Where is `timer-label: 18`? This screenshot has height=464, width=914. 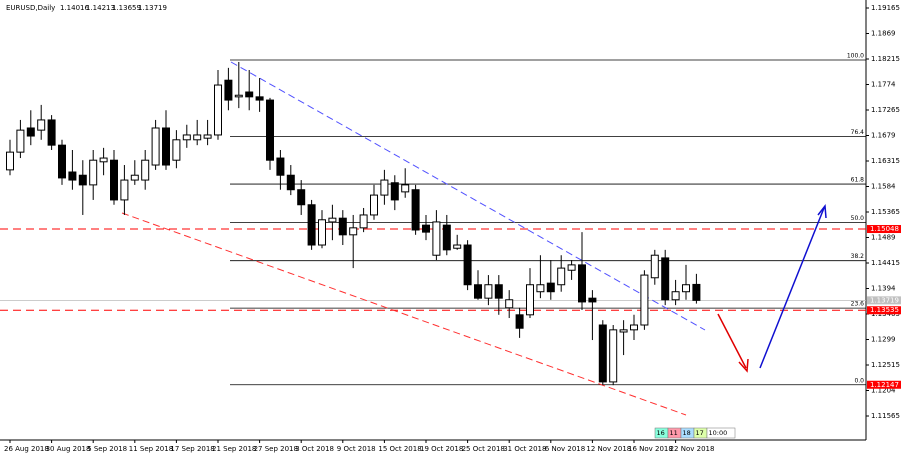
timer-label: 18 is located at coordinates (687, 433).